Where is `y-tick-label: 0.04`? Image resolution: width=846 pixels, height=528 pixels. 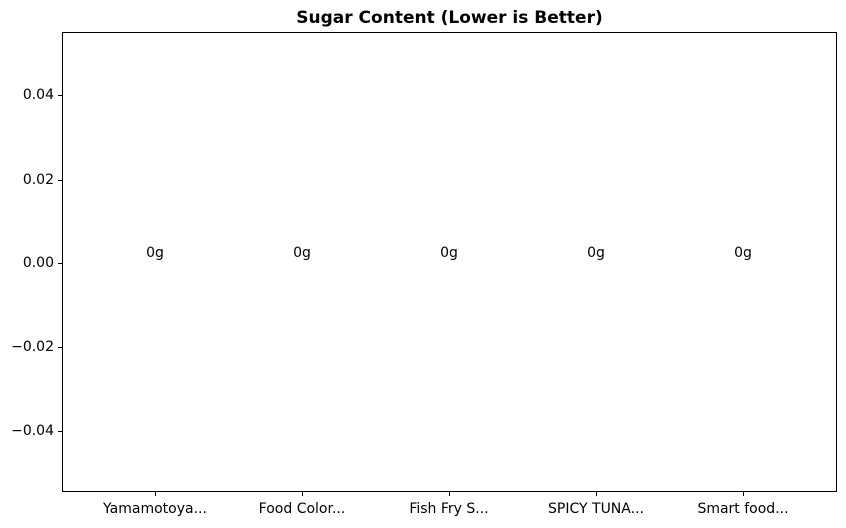
y-tick-label: 0.04 is located at coordinates (38, 95).